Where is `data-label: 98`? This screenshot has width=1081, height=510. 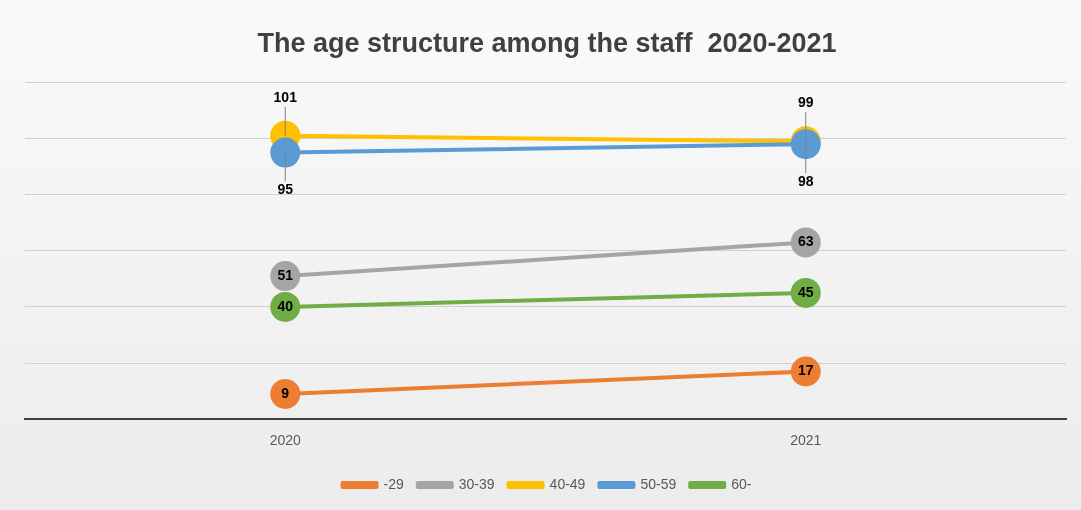
data-label: 98 is located at coordinates (805, 181).